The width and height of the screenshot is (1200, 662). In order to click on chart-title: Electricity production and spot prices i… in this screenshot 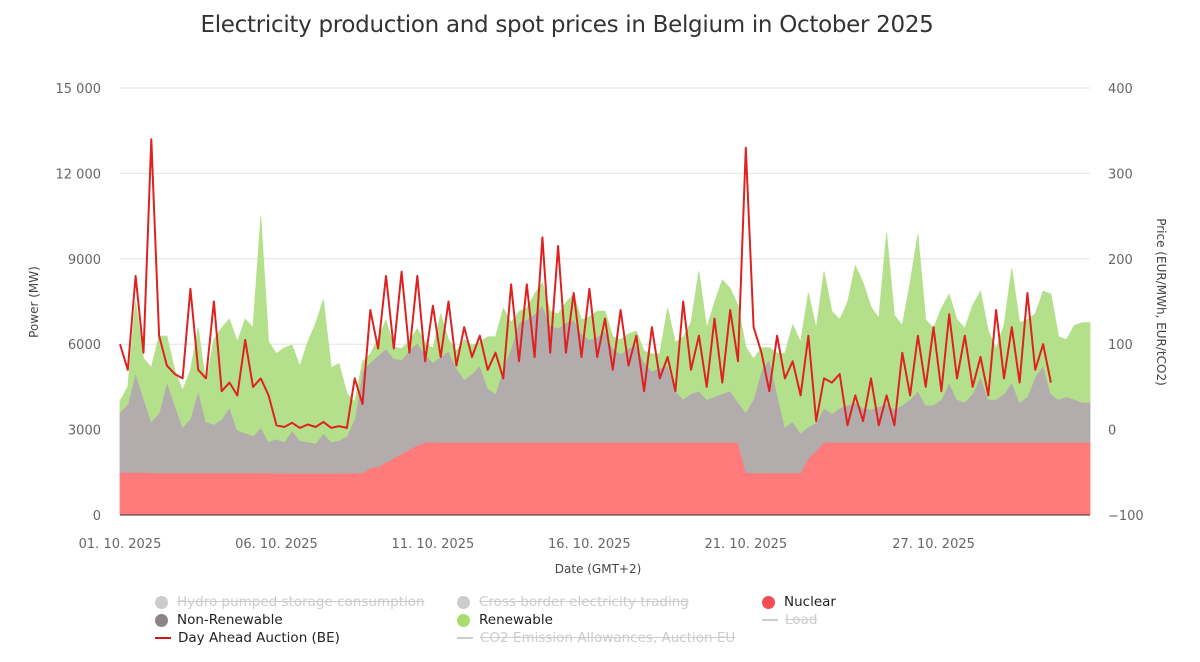, I will do `click(567, 25)`.